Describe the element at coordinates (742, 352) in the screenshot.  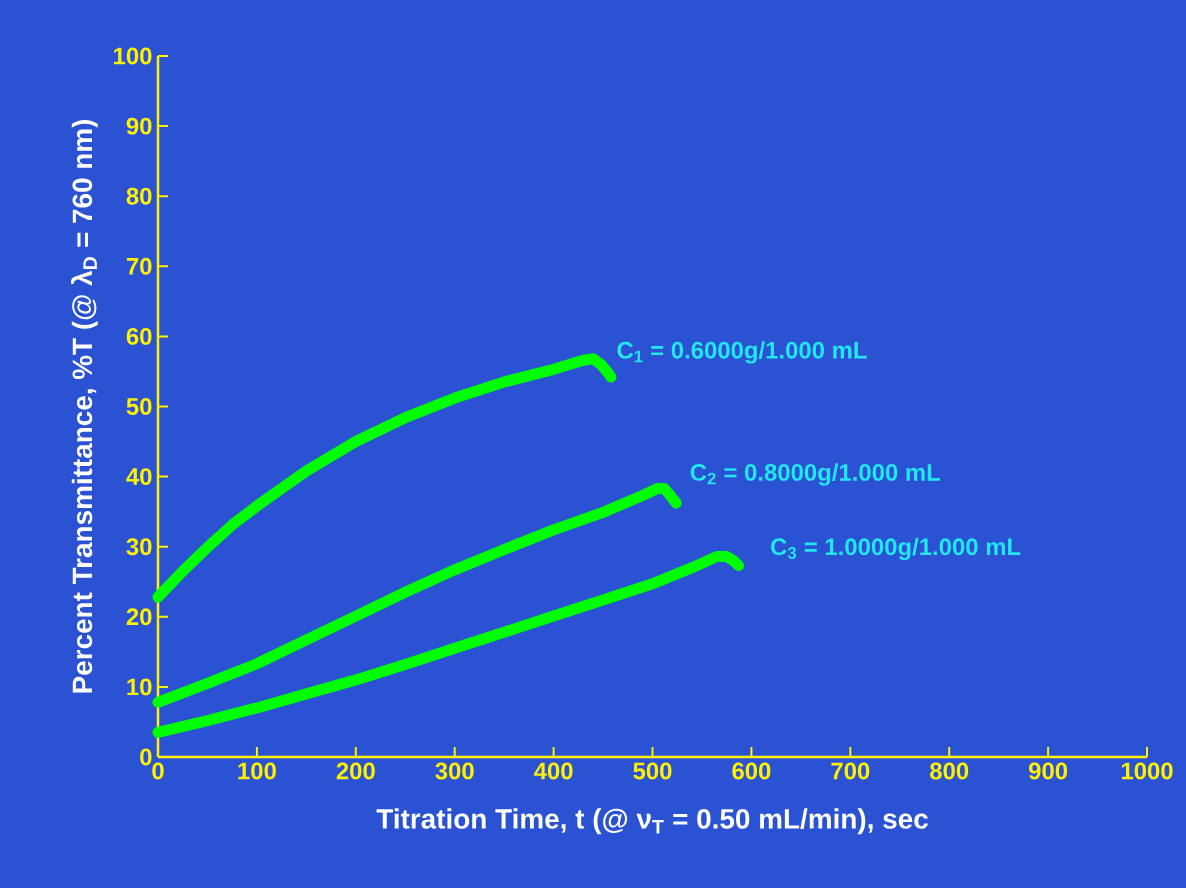
I see `series-label: C$_{1}$ = 0.6000g/1.000 mL` at that location.